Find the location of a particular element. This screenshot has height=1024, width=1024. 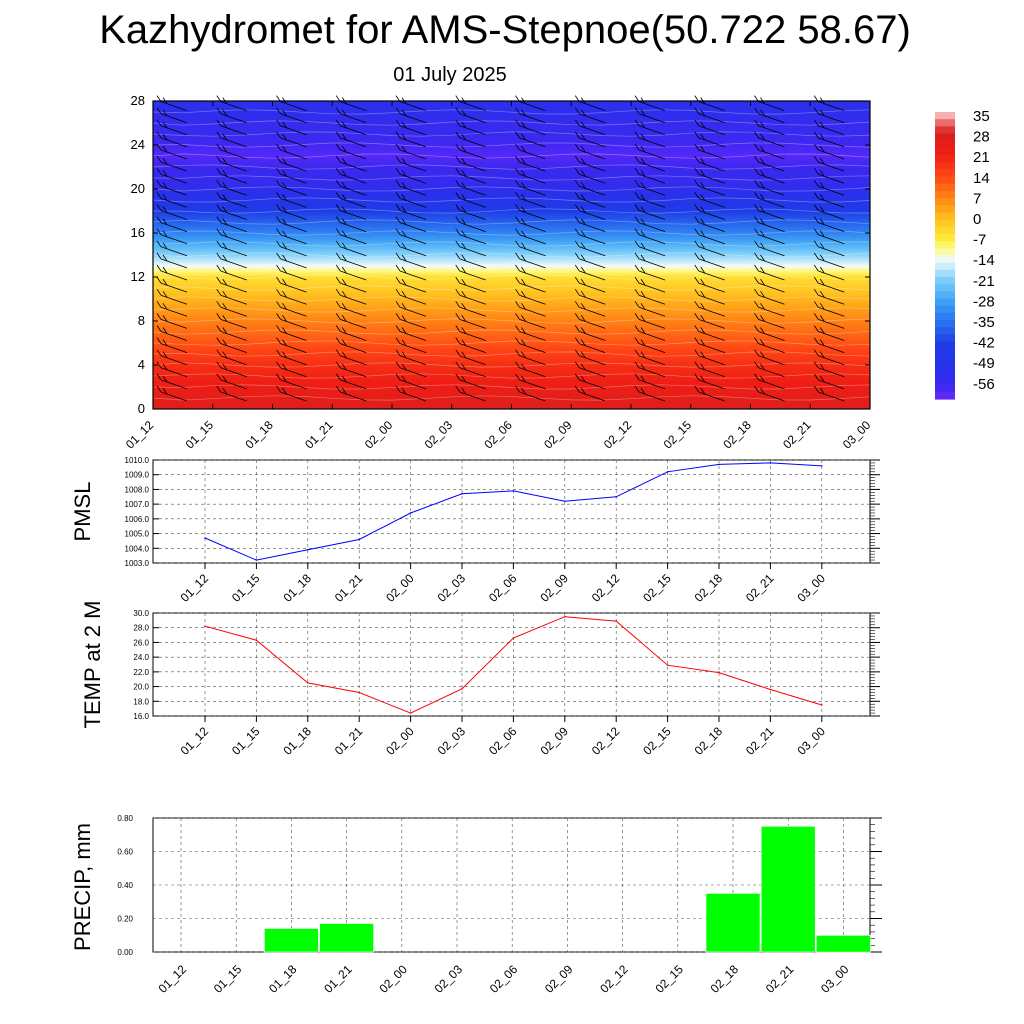

y-tick-label: 1004.0 is located at coordinates (137, 548).